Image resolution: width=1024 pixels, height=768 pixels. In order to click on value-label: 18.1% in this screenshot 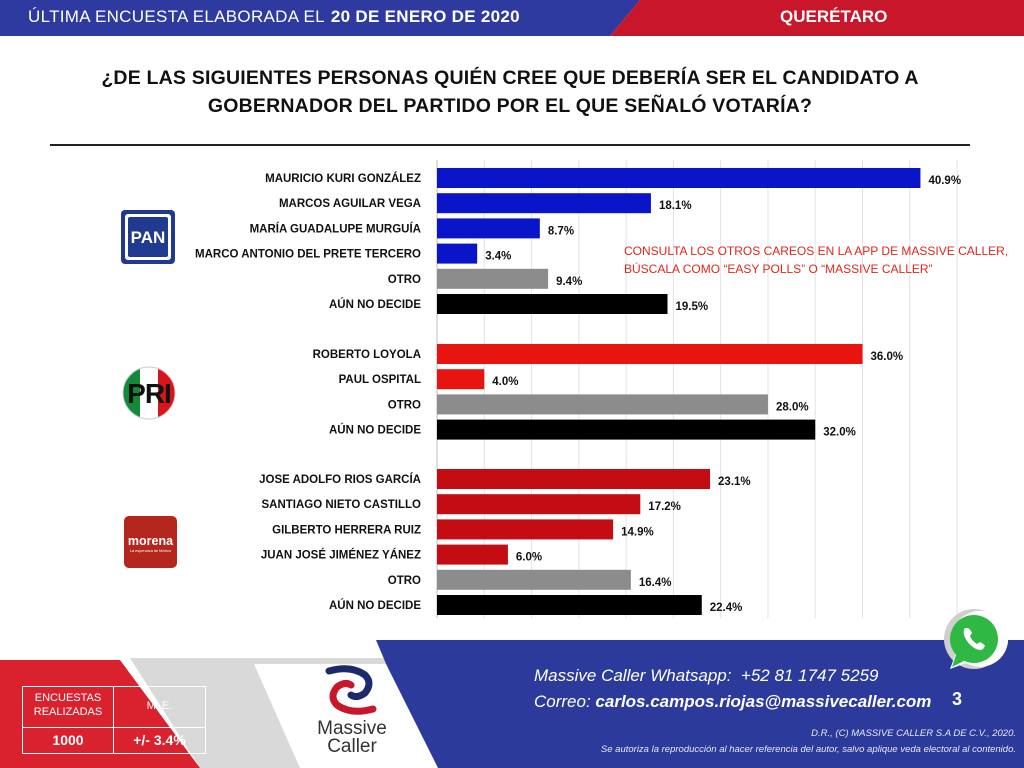, I will do `click(675, 206)`.